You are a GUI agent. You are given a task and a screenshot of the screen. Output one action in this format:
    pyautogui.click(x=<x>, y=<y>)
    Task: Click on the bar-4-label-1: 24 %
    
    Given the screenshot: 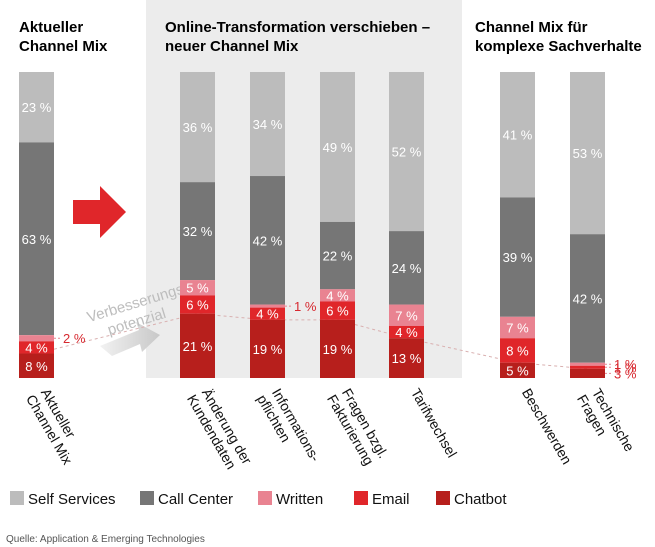 What is the action you would take?
    pyautogui.click(x=407, y=268)
    